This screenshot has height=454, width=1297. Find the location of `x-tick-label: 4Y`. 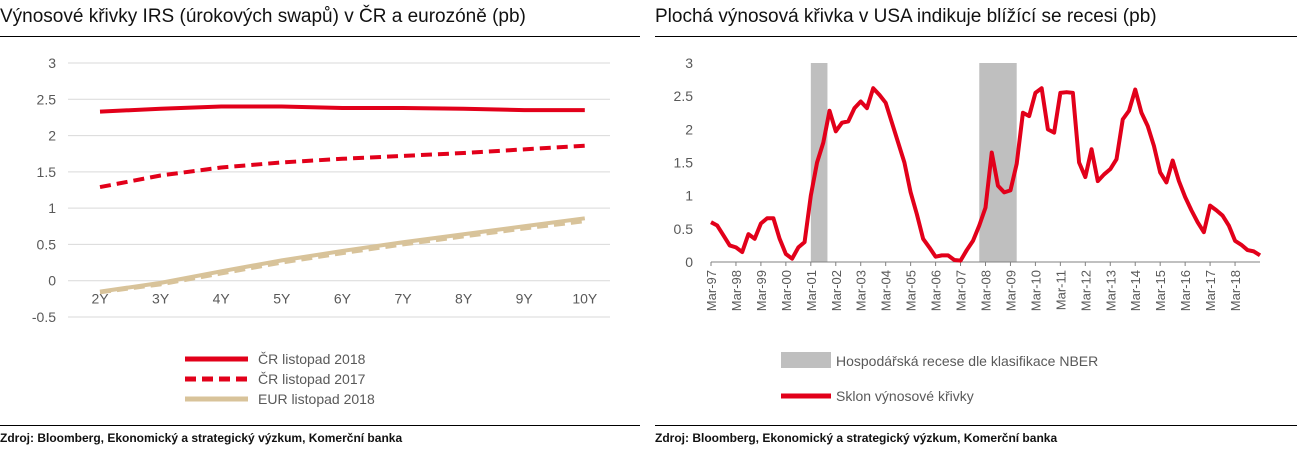

x-tick-label: 4Y is located at coordinates (222, 299).